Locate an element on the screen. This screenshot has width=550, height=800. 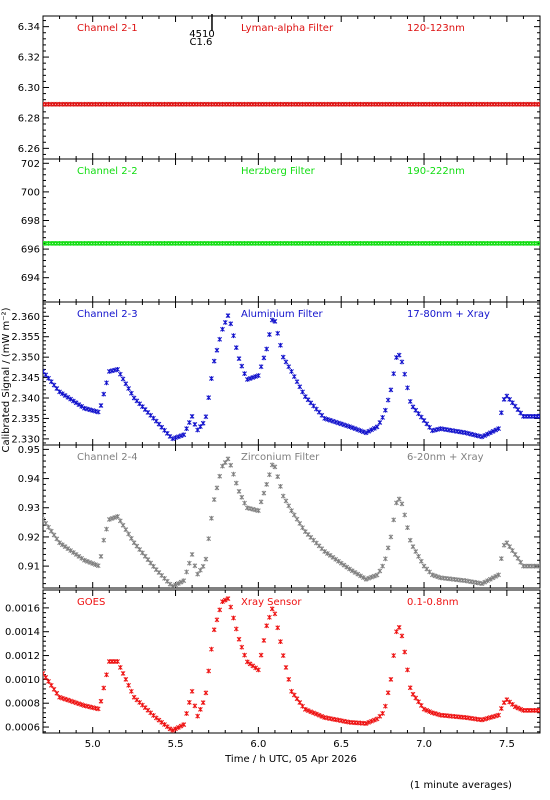
y-tick-label: 0.0006 is located at coordinates (22, 728).